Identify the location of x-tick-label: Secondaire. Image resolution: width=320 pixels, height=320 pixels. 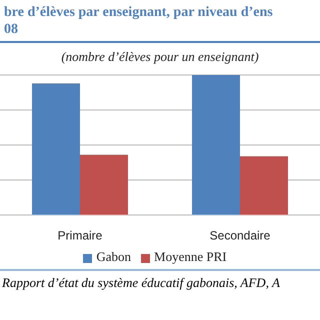
(240, 235).